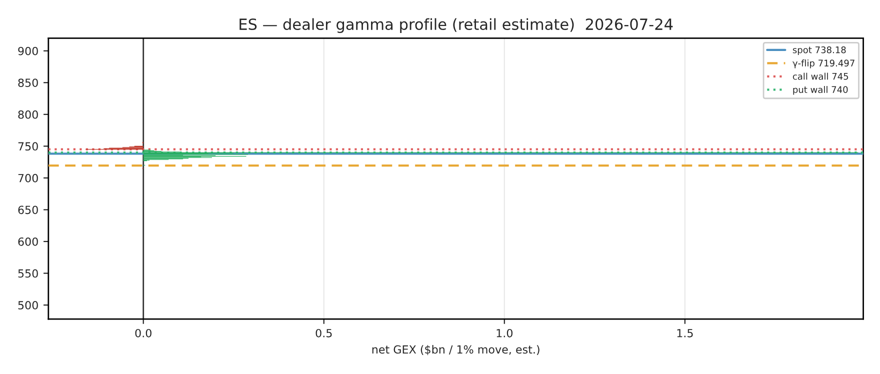 The image size is (880, 374). I want to click on x-tick-label: 0.0, so click(143, 333).